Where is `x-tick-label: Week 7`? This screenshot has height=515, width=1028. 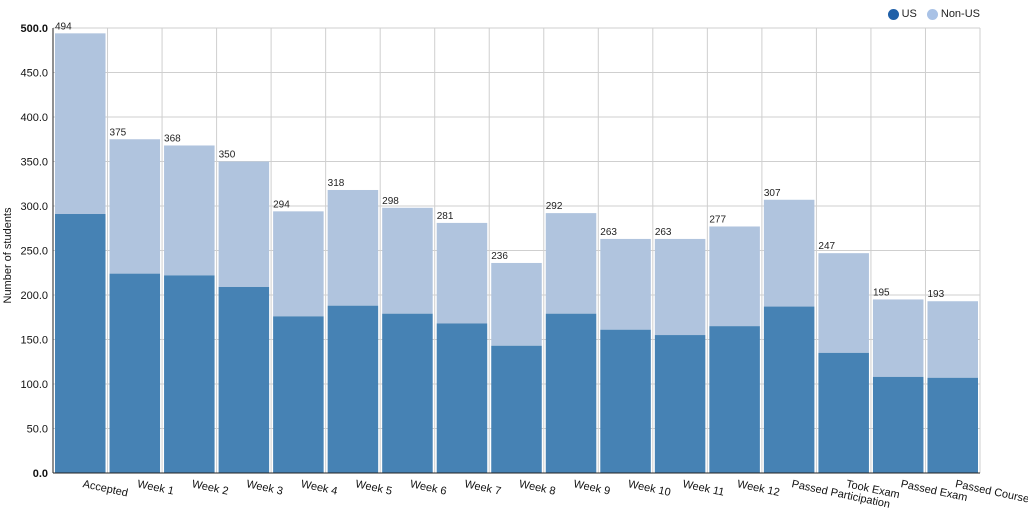
x-tick-label: Week 7 is located at coordinates (482, 487).